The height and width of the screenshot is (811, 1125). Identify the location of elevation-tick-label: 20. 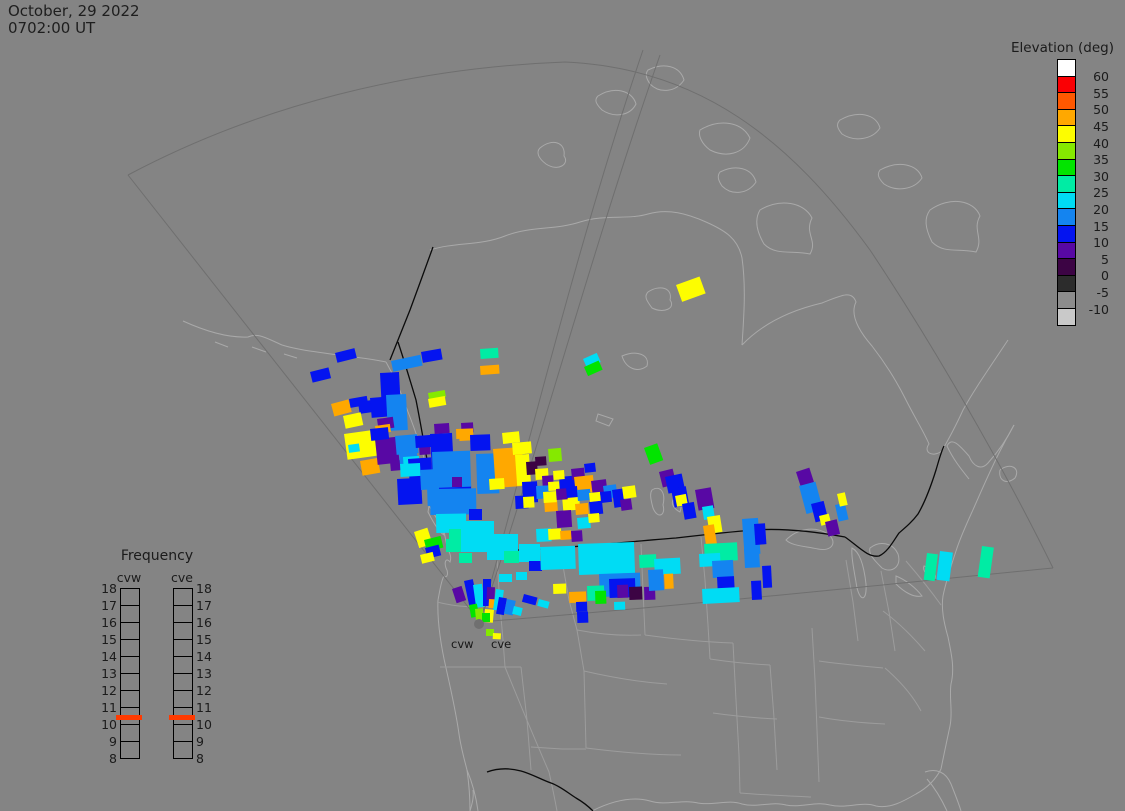
(1101, 209).